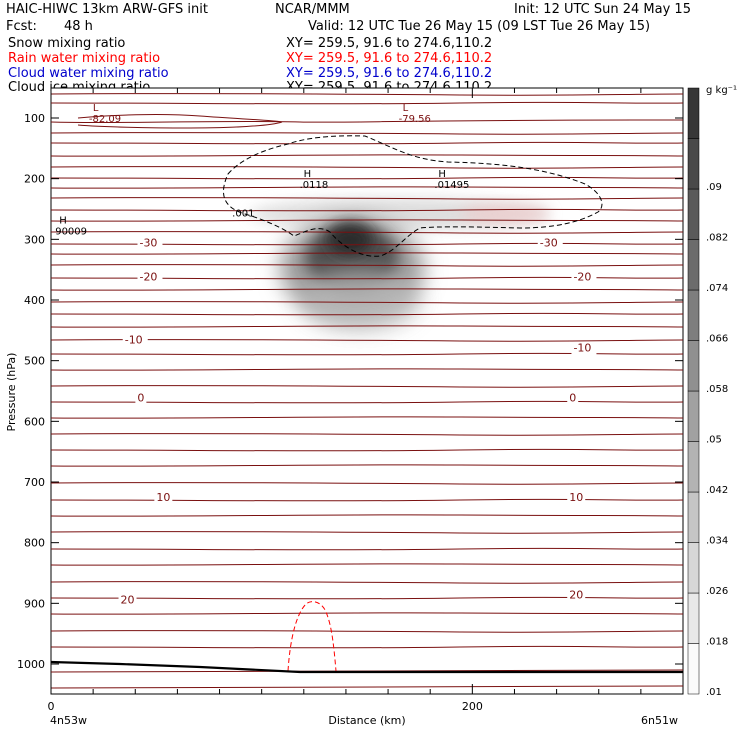 This screenshot has height=740, width=740. Describe the element at coordinates (31, 664) in the screenshot. I see `y-tick-label: 1000` at that location.